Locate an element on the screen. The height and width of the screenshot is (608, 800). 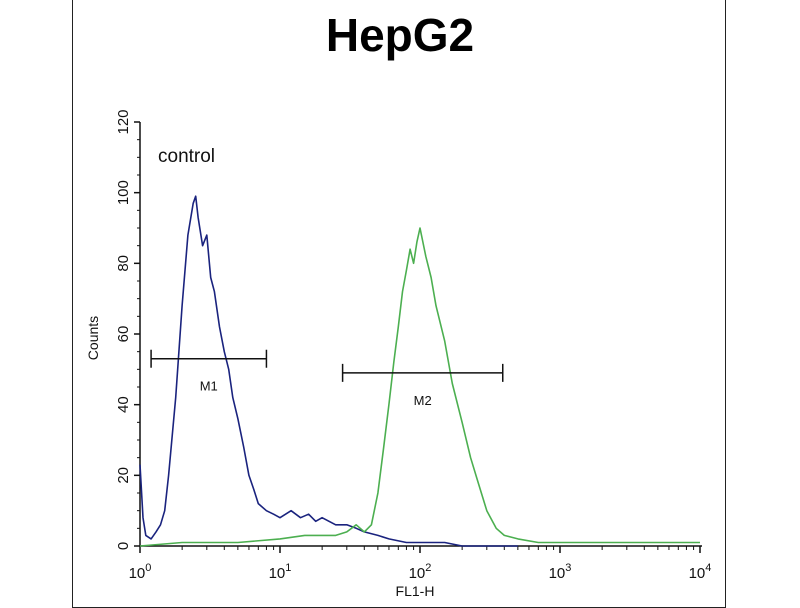
x-ticks: 10⁰ 10¹ 10² 10³ 10⁴ is located at coordinates (420, 564).